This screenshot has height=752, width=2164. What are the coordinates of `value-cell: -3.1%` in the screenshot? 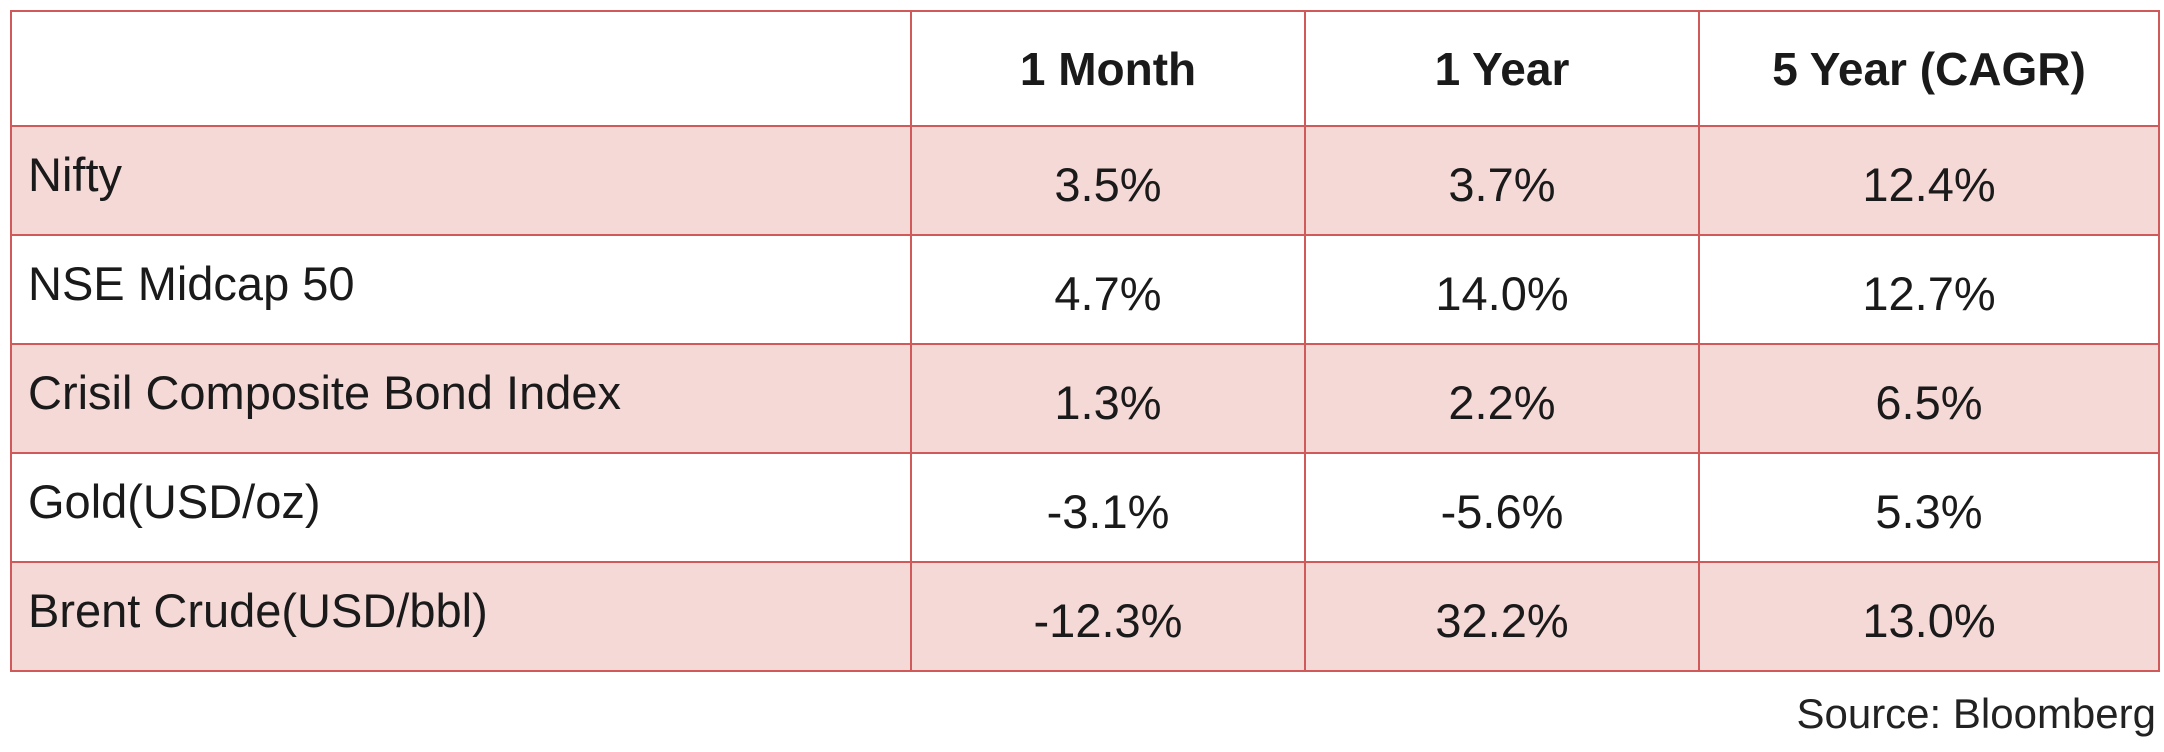 It's located at (1108, 507).